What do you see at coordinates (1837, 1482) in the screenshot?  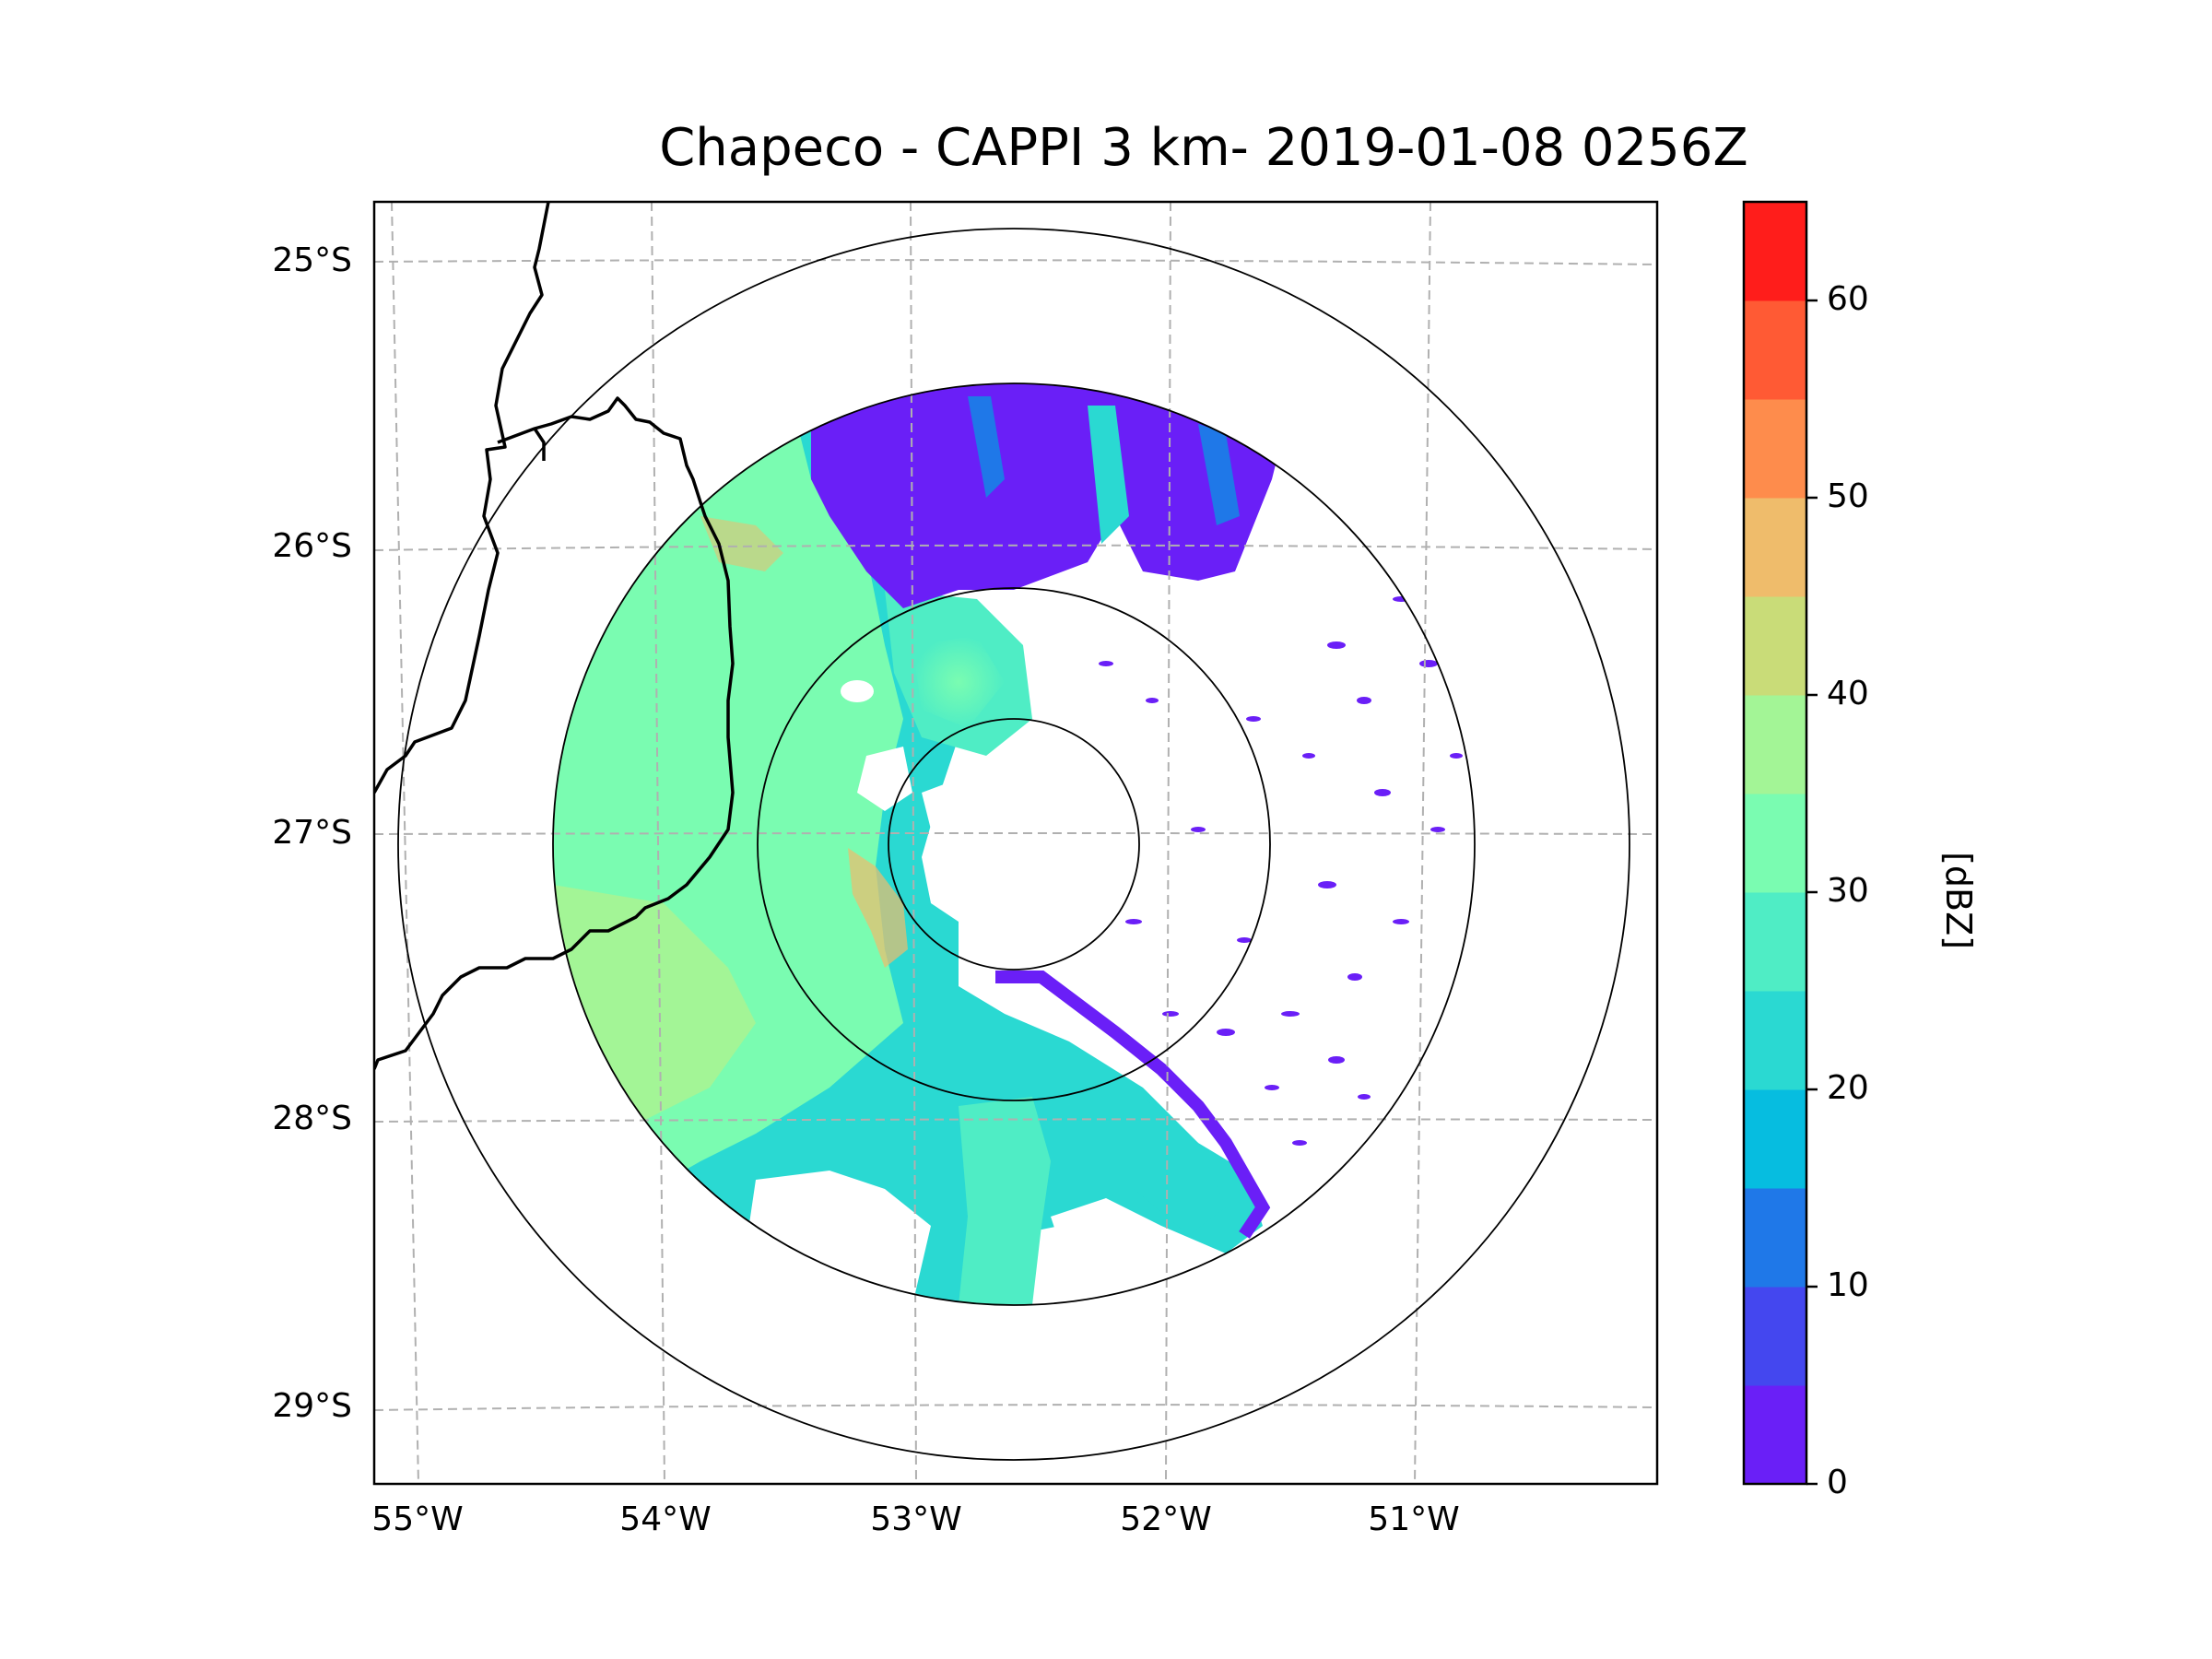 I see `colorbar-tick-label: 0` at bounding box center [1837, 1482].